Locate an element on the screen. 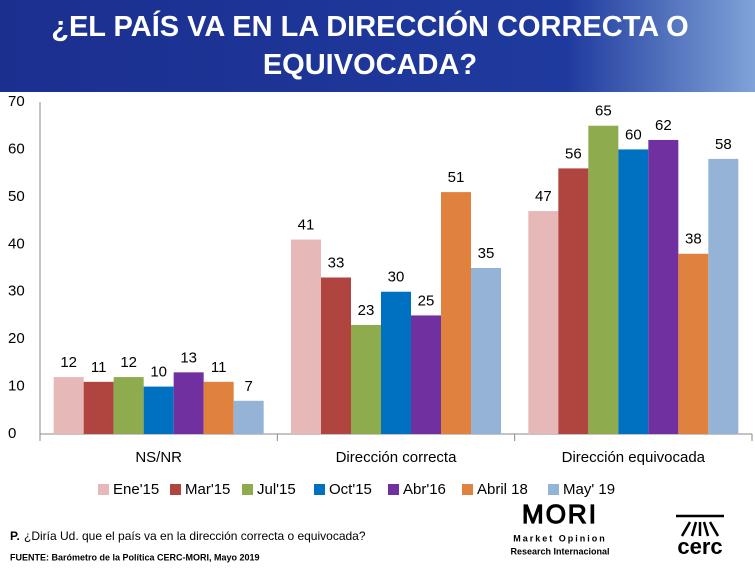 Image resolution: width=755 pixels, height=569 pixels. y-tick-label: 50 is located at coordinates (16, 196).